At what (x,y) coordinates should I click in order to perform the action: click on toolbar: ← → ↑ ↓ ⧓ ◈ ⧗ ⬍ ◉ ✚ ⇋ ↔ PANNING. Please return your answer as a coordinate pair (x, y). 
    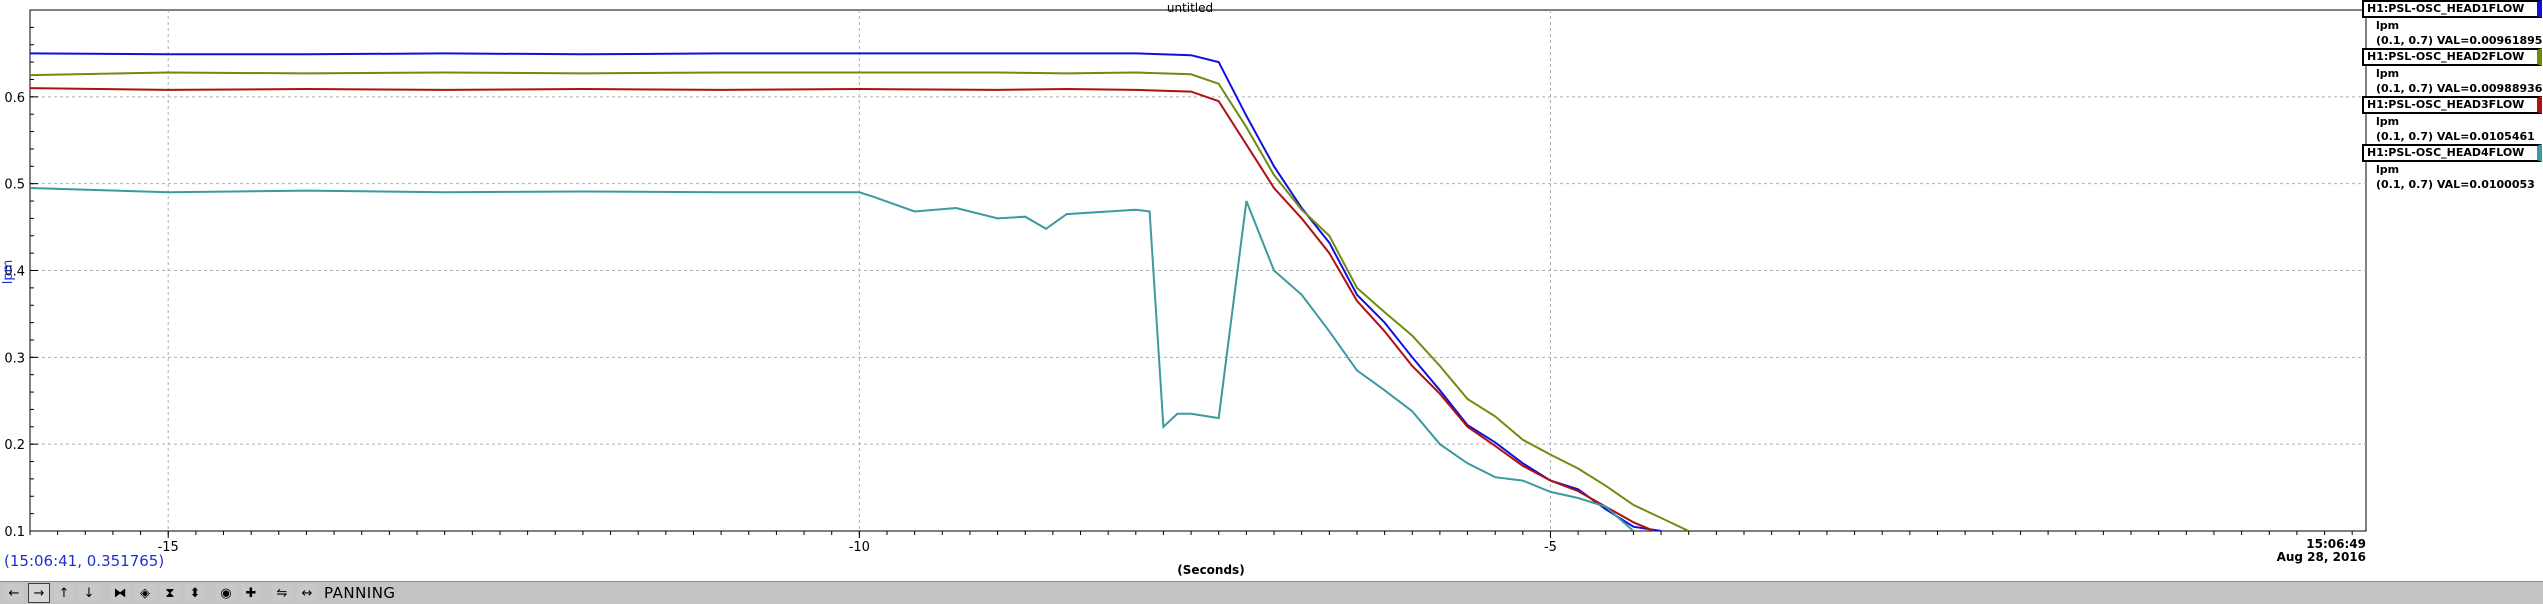
    Looking at the image, I should click on (1271, 592).